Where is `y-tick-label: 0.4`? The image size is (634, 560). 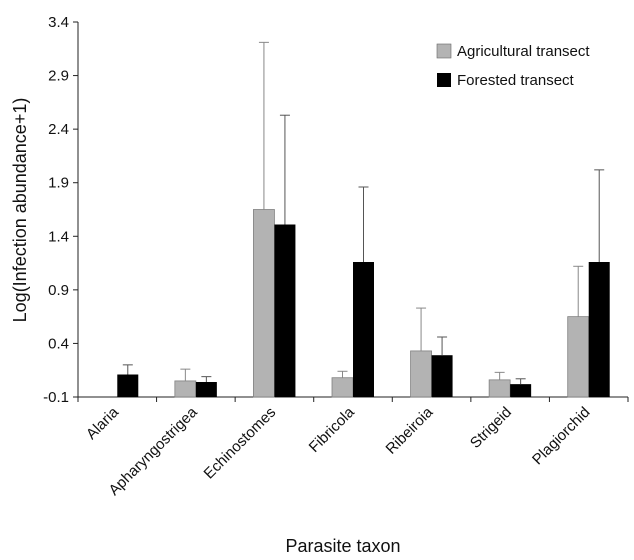 y-tick-label: 0.4 is located at coordinates (58, 343).